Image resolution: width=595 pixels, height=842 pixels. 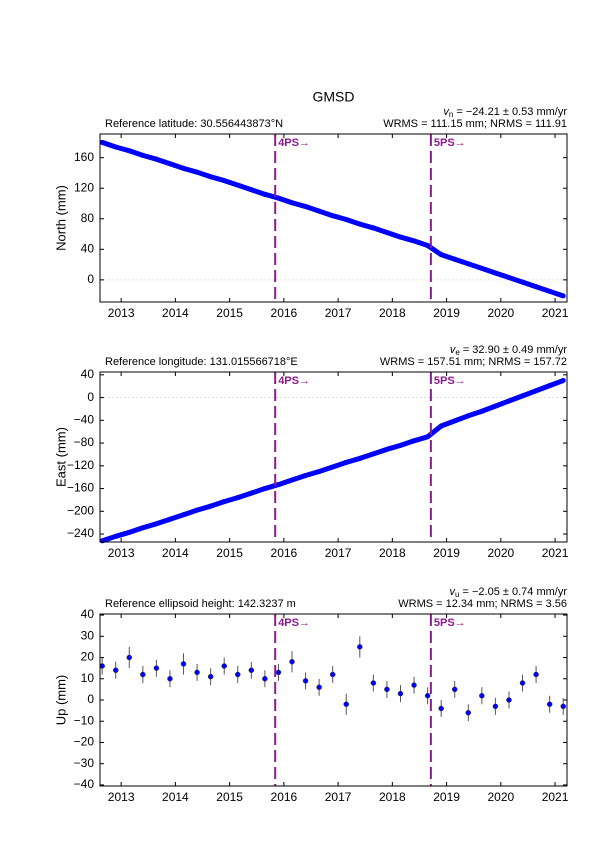 I want to click on rate-subscript: e, so click(x=457, y=352).